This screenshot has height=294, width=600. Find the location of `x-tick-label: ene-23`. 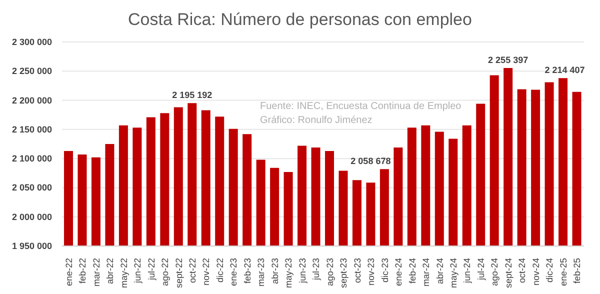

x-tick-label: ene-23 is located at coordinates (233, 272).